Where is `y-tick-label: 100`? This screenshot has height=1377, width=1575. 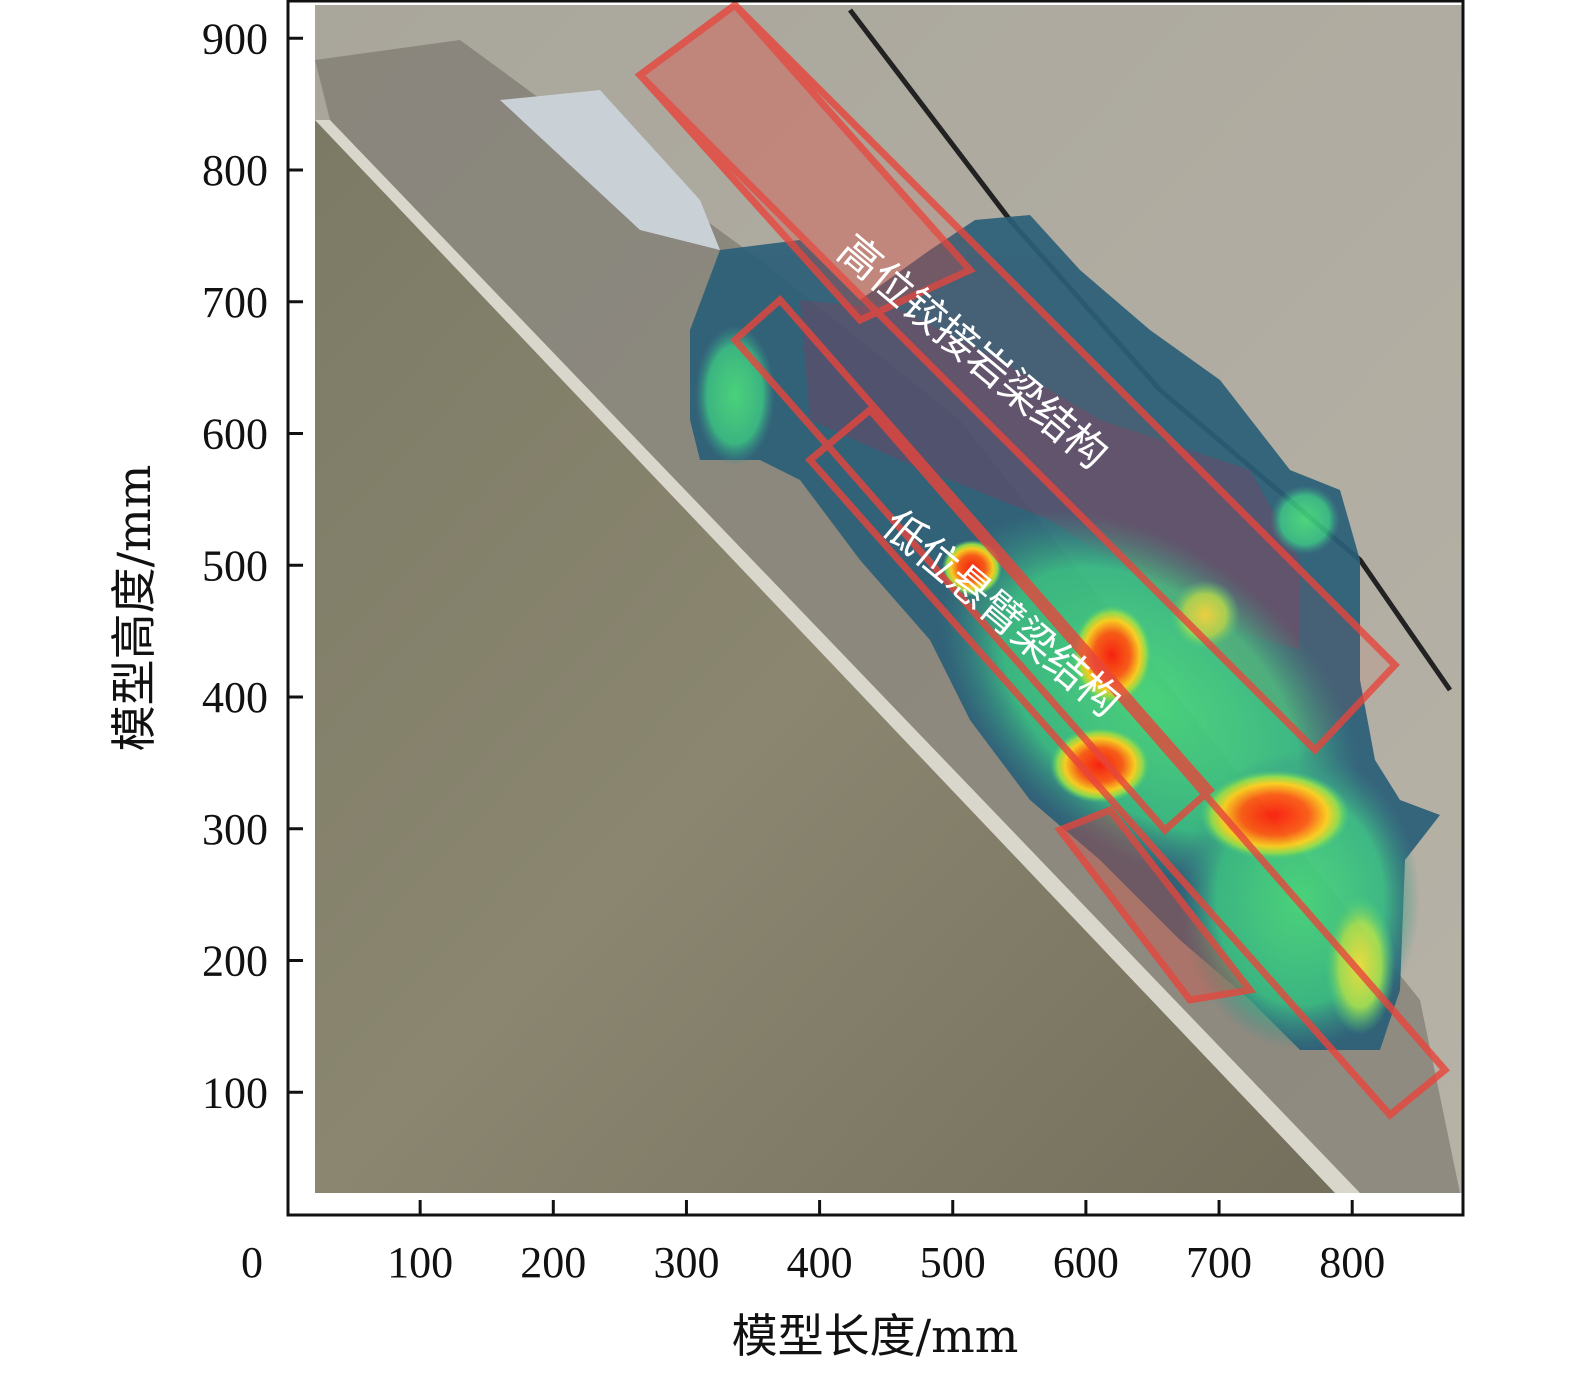
y-tick-label: 100 is located at coordinates (235, 1092).